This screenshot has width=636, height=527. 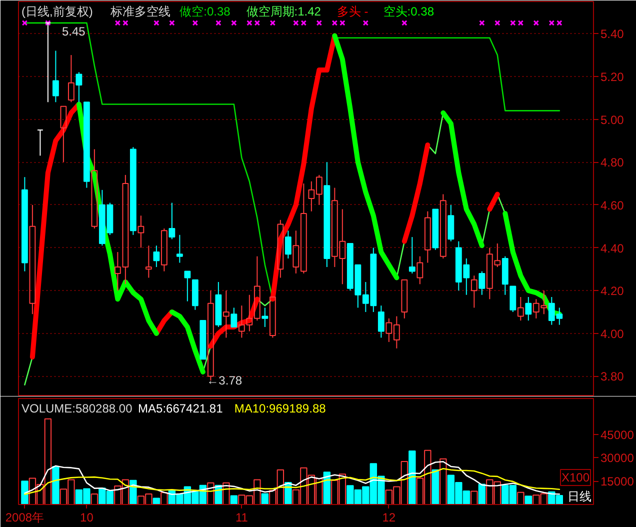 I want to click on text: 做空:0.38, so click(x=205, y=11).